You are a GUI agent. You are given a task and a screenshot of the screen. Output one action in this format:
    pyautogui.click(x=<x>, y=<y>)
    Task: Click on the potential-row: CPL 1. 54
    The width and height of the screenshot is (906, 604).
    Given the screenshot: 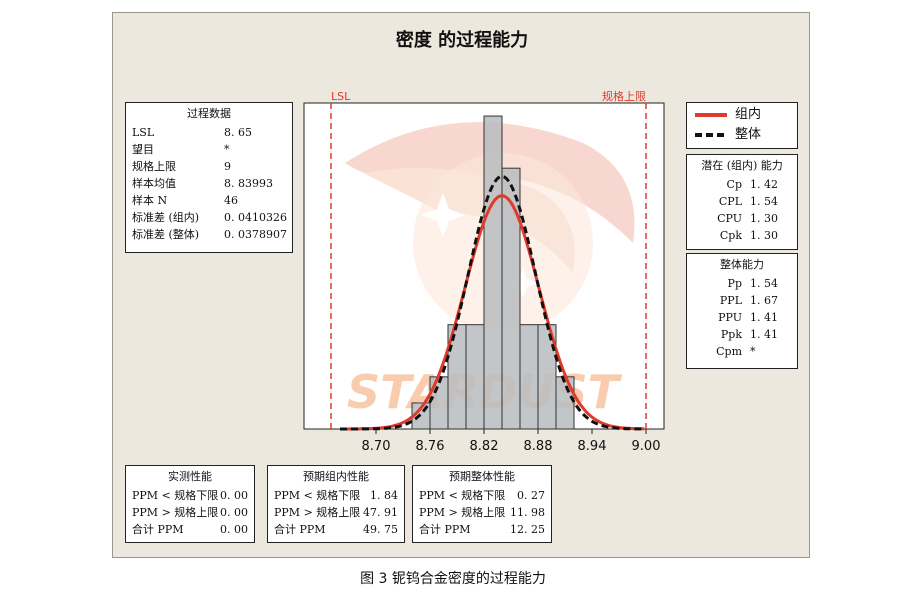 What is the action you would take?
    pyautogui.click(x=742, y=201)
    